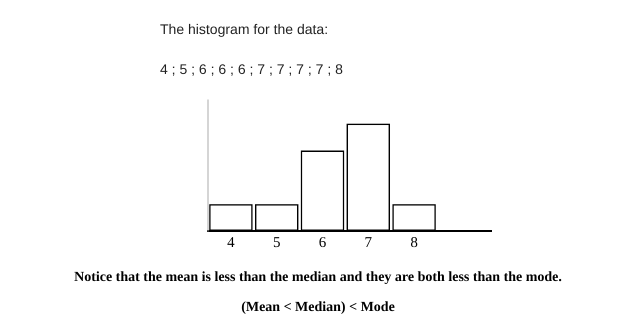 This screenshot has height=330, width=636. I want to click on x-tick-label: 5, so click(276, 242).